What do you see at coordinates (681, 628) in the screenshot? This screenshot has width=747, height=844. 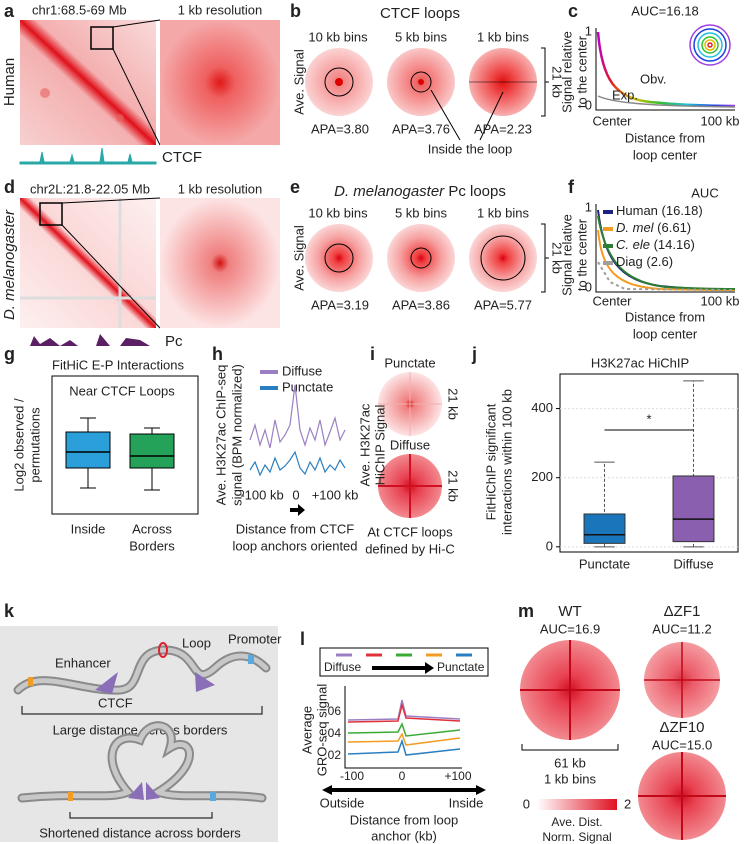 I see `label: AUC=11.2` at bounding box center [681, 628].